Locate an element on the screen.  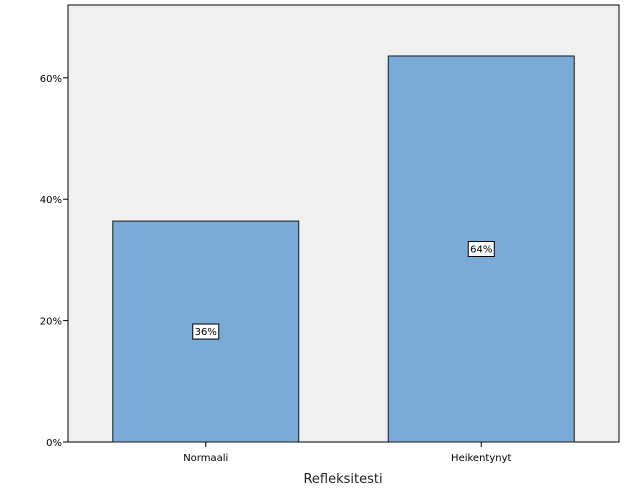
x-axis-title: Refleksitesti is located at coordinates (342, 479).